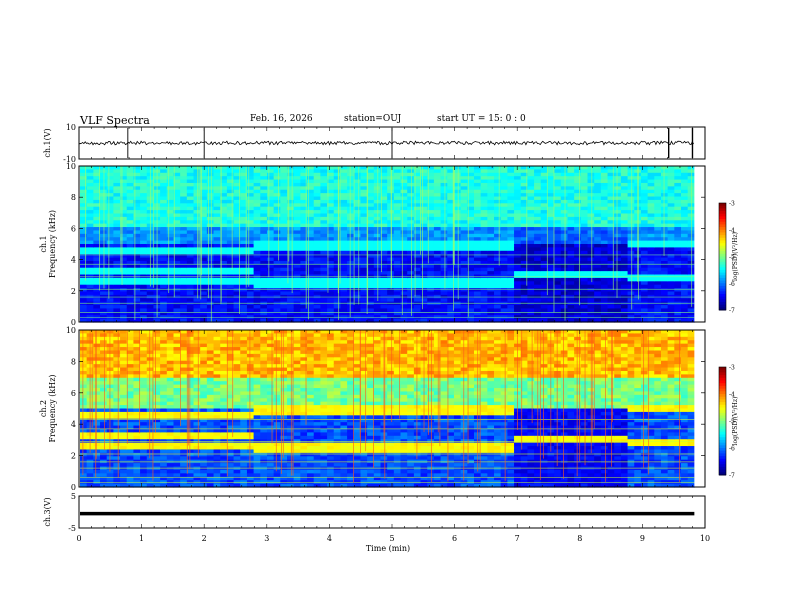  I want to click on ch3-ytick: -5, so click(72, 528).